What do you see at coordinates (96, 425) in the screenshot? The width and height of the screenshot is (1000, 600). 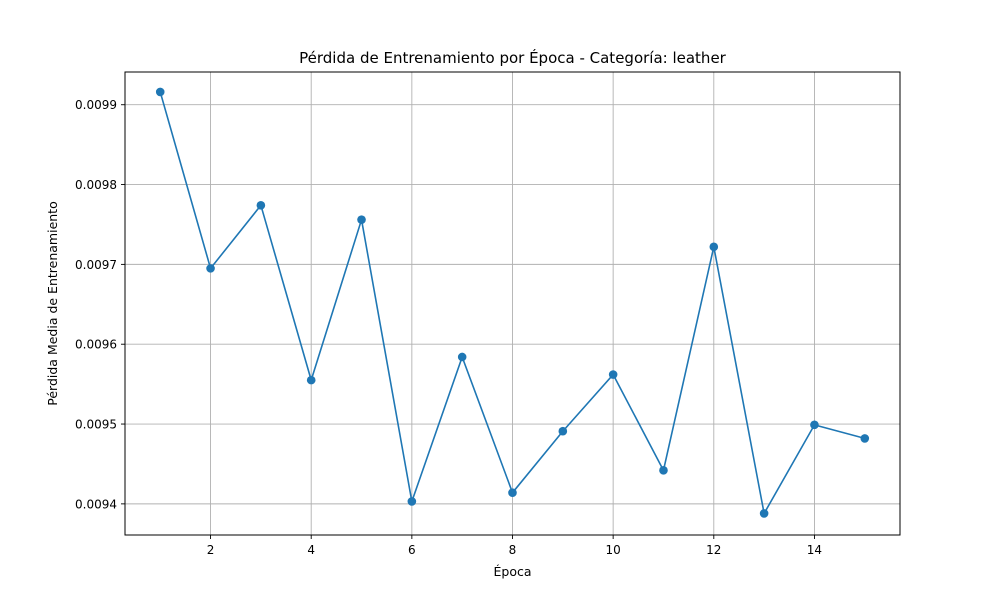 I see `y-tick-label: 0.0095` at bounding box center [96, 425].